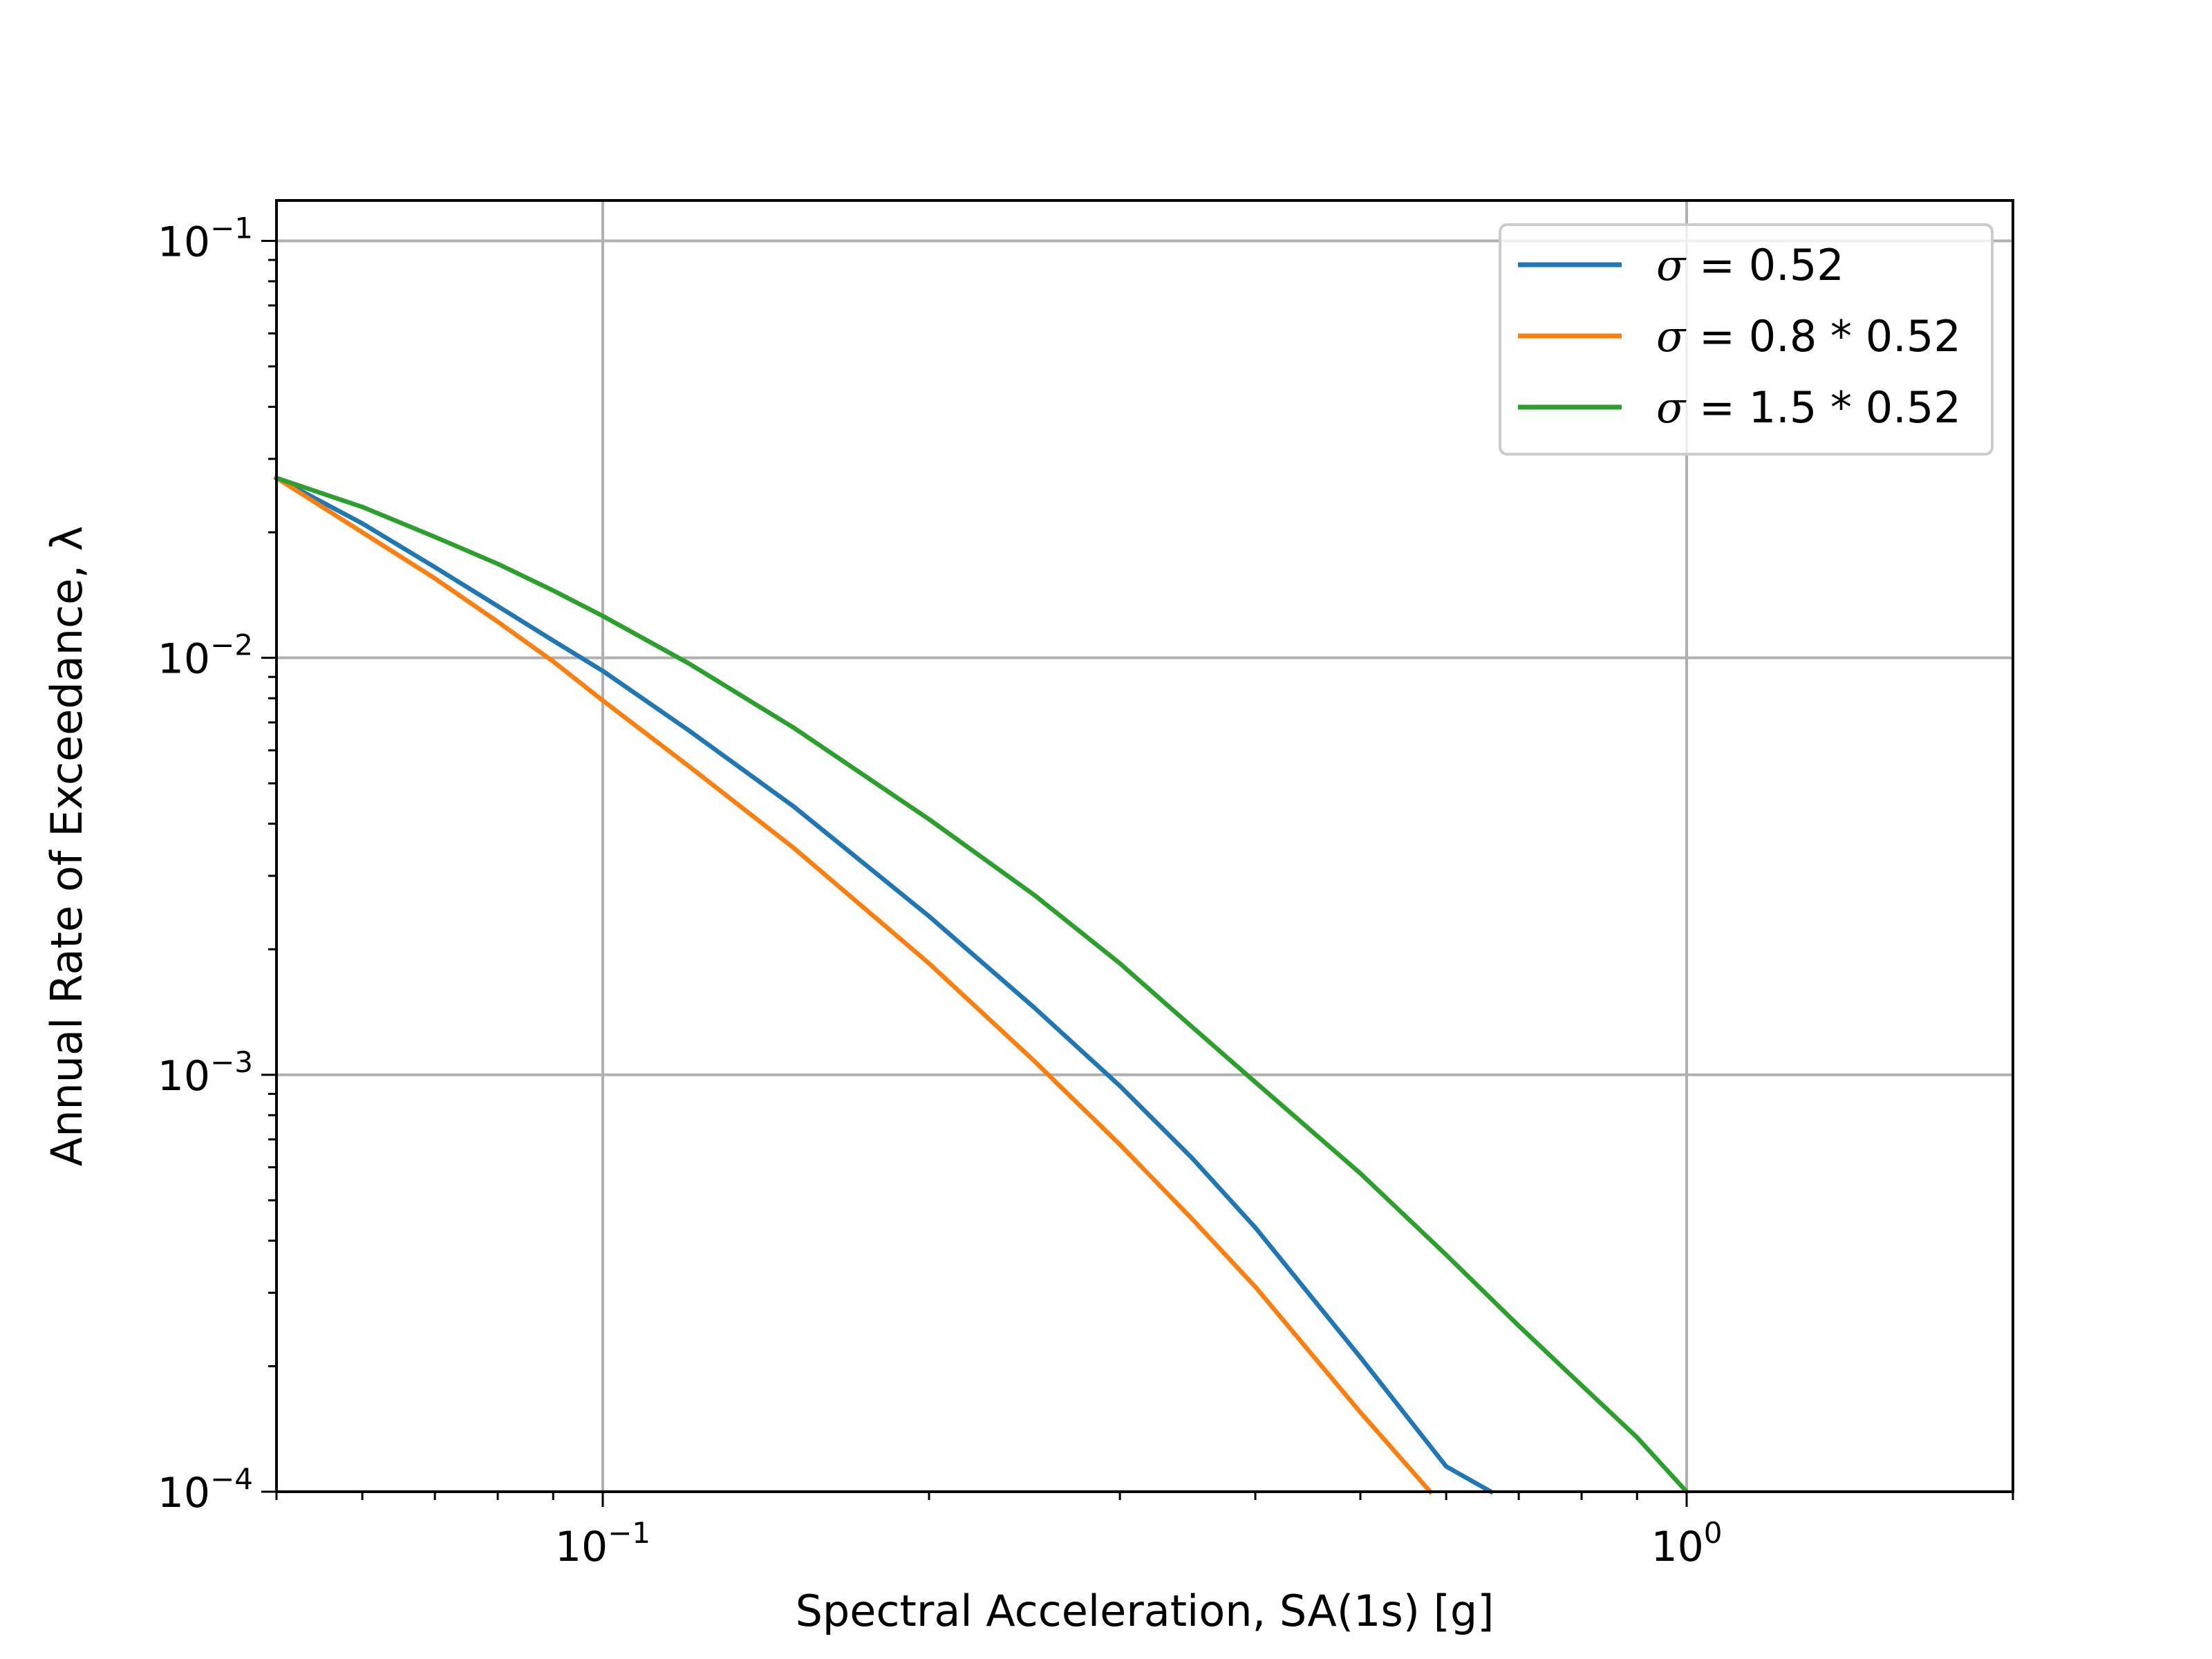 The height and width of the screenshot is (1659, 2212). Describe the element at coordinates (602, 1544) in the screenshot. I see `x-tick-label: 10⁻¹` at that location.